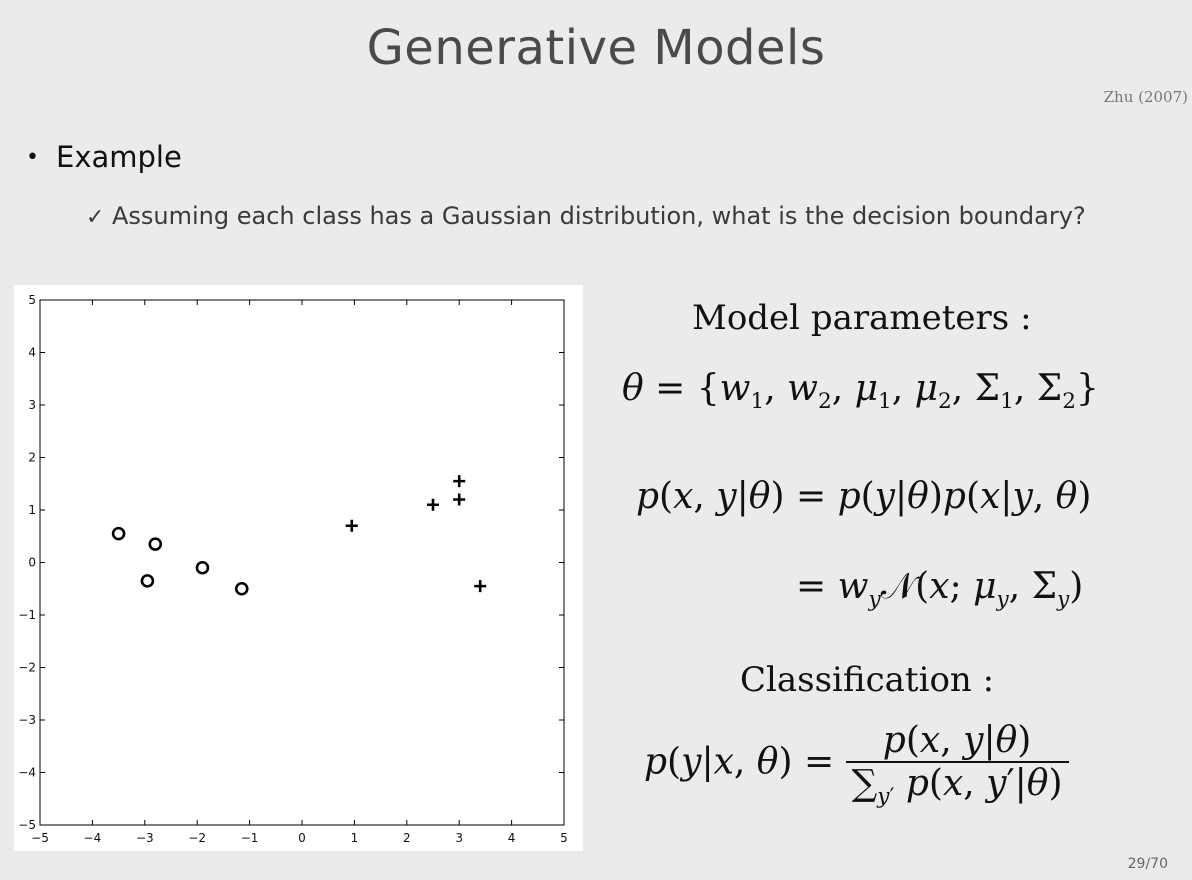  Describe the element at coordinates (93, 838) in the screenshot. I see `x-tick-label: −4` at that location.